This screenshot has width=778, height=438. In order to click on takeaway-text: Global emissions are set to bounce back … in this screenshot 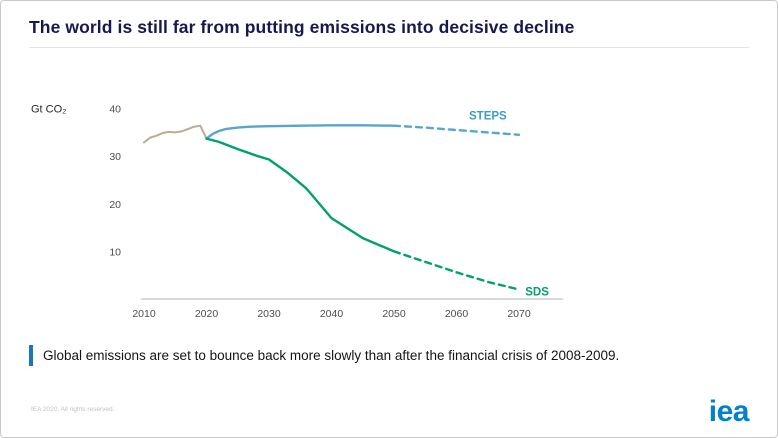, I will do `click(331, 355)`.